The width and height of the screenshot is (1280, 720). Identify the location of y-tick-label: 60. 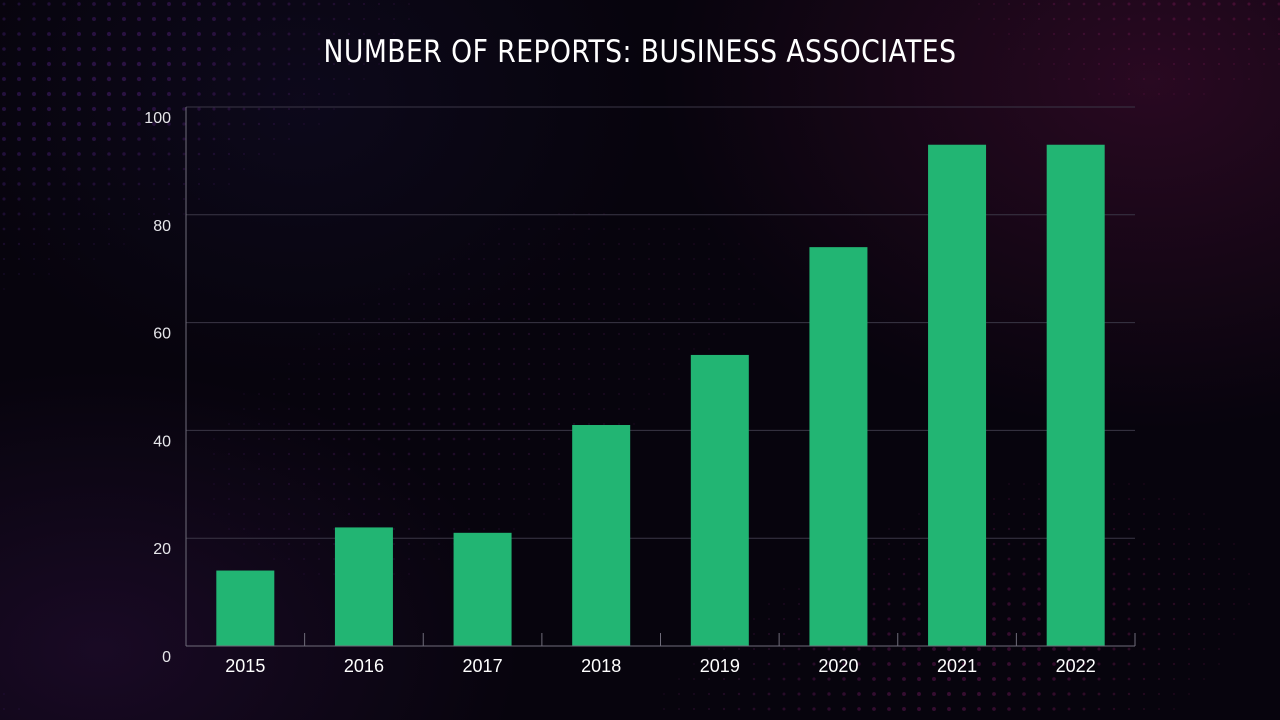
(162, 334).